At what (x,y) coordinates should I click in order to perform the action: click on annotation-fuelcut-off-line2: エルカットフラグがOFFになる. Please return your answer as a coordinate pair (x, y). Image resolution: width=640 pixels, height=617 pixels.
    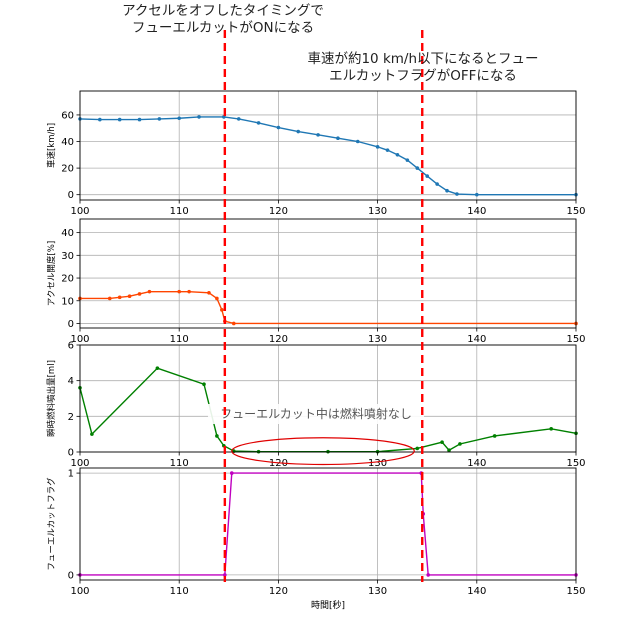
    Looking at the image, I should click on (423, 76).